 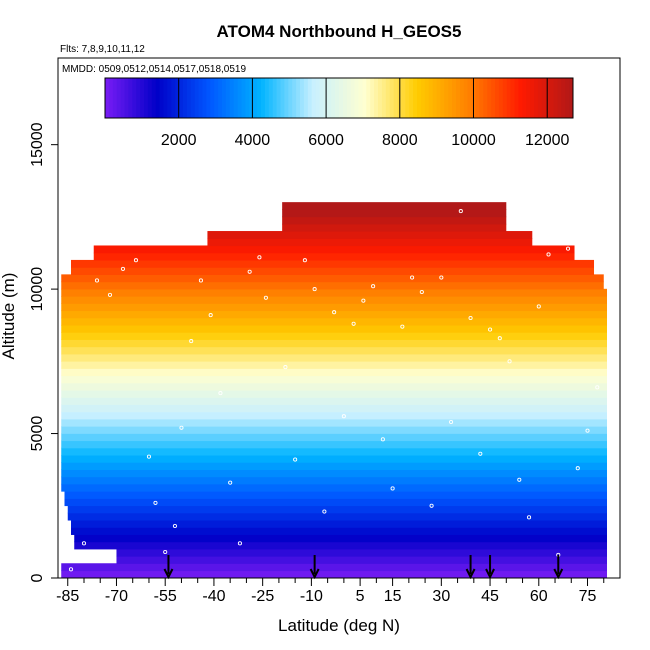 I want to click on y-tick-label: 15000, so click(x=37, y=144).